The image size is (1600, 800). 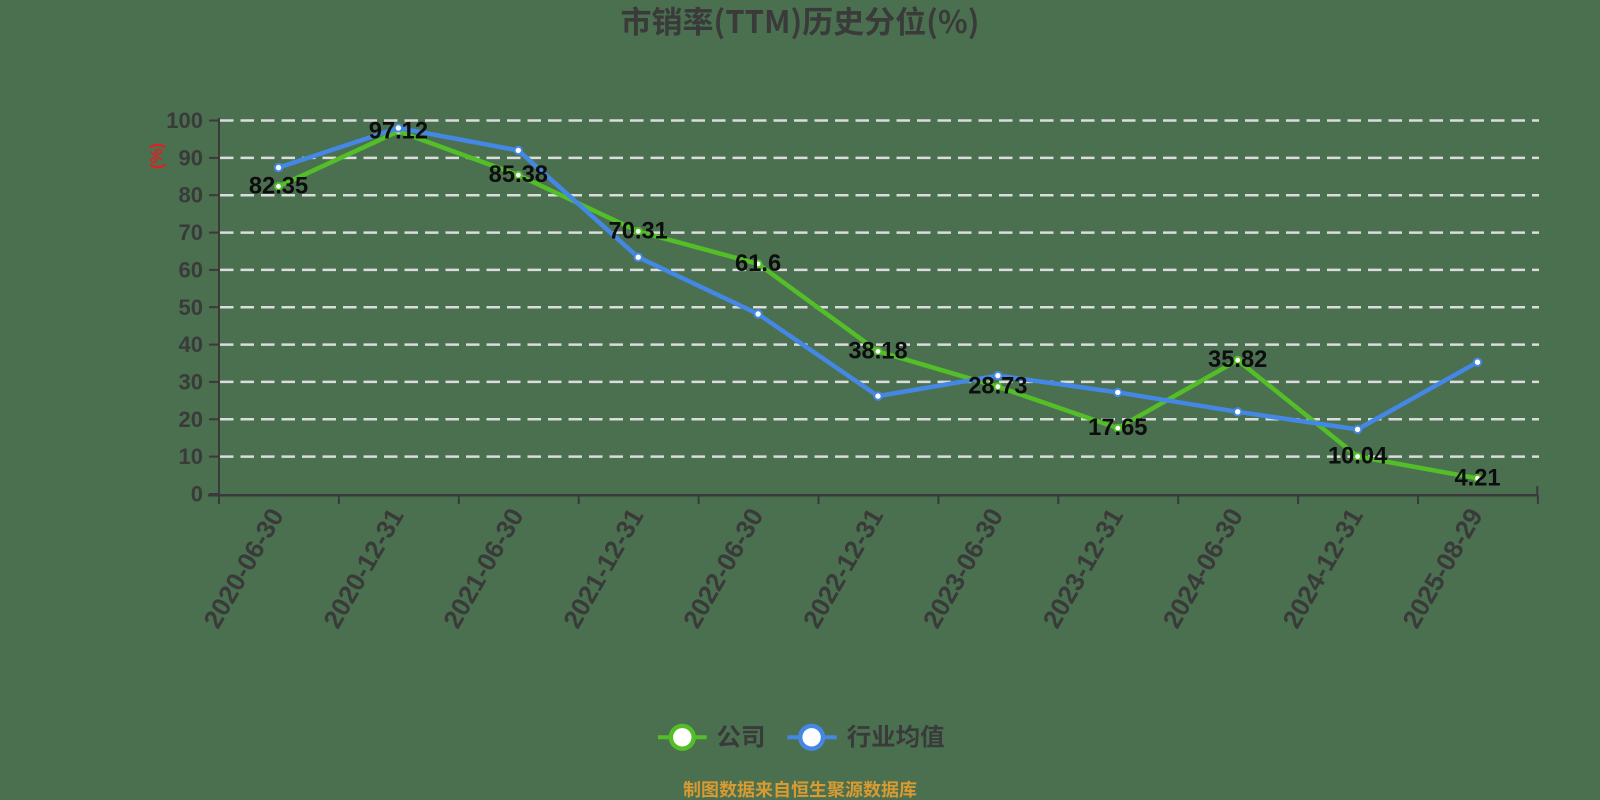 What do you see at coordinates (191, 307) in the screenshot?
I see `svg-text: 50` at bounding box center [191, 307].